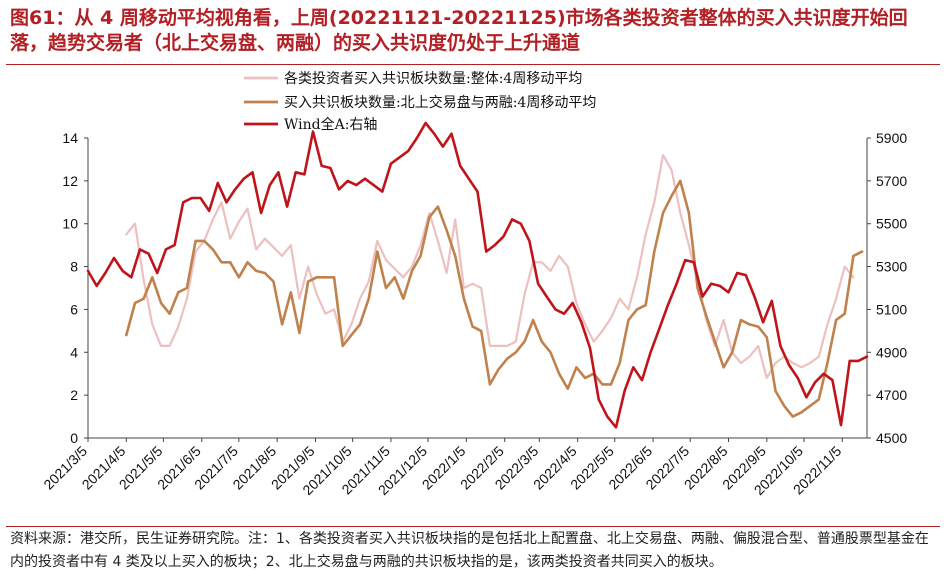 The height and width of the screenshot is (587, 946). Describe the element at coordinates (891, 224) in the screenshot. I see `y-right-tick-label: 5500` at that location.